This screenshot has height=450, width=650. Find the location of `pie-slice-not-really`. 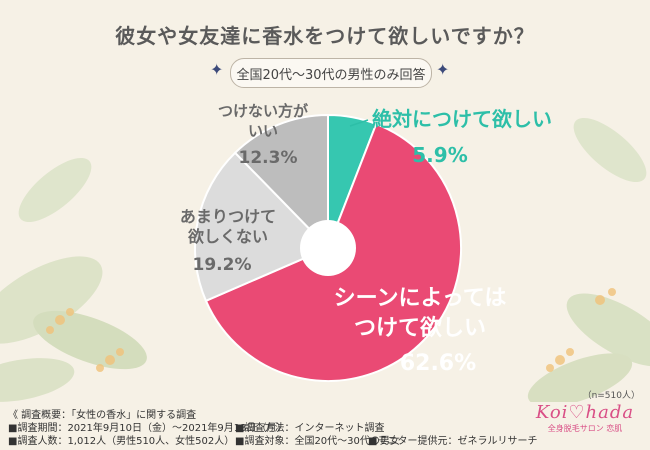

pie-slice-not-really is located at coordinates (262, 227).